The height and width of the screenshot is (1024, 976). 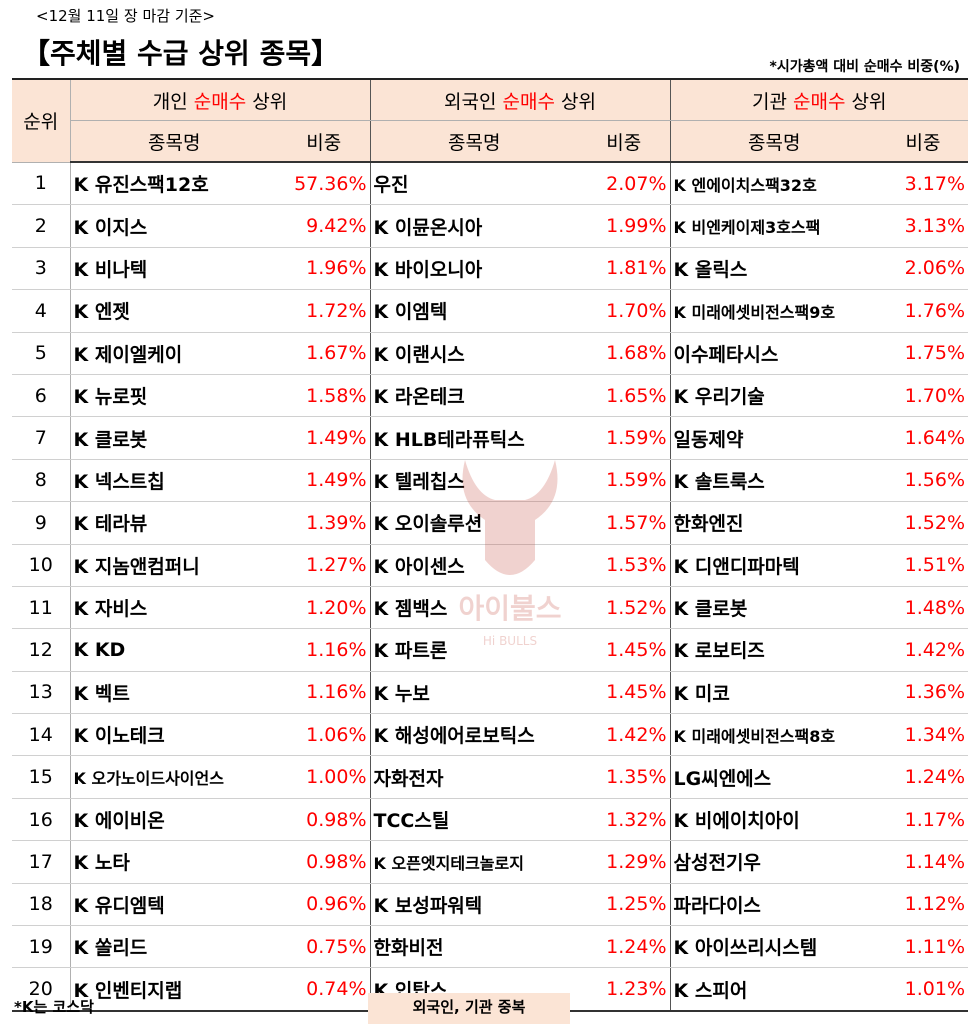 I want to click on individual-stock-name: K 클로봇, so click(x=174, y=438).